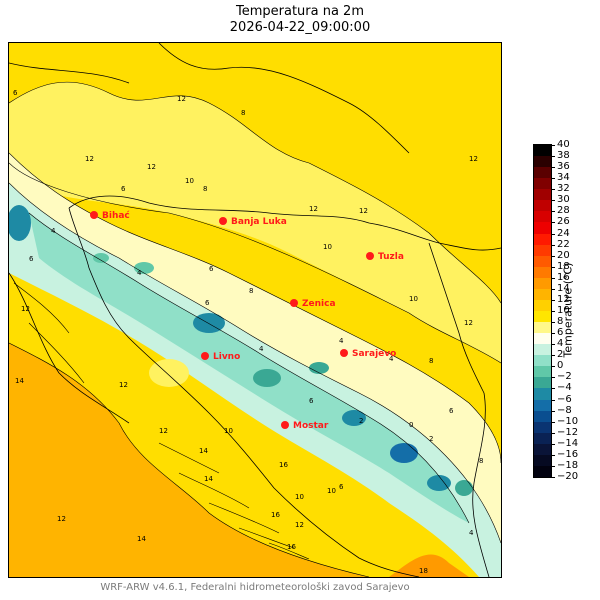 This screenshot has width=600, height=600. What do you see at coordinates (374, 354) in the screenshot?
I see `city-label: Sarajevo` at bounding box center [374, 354].